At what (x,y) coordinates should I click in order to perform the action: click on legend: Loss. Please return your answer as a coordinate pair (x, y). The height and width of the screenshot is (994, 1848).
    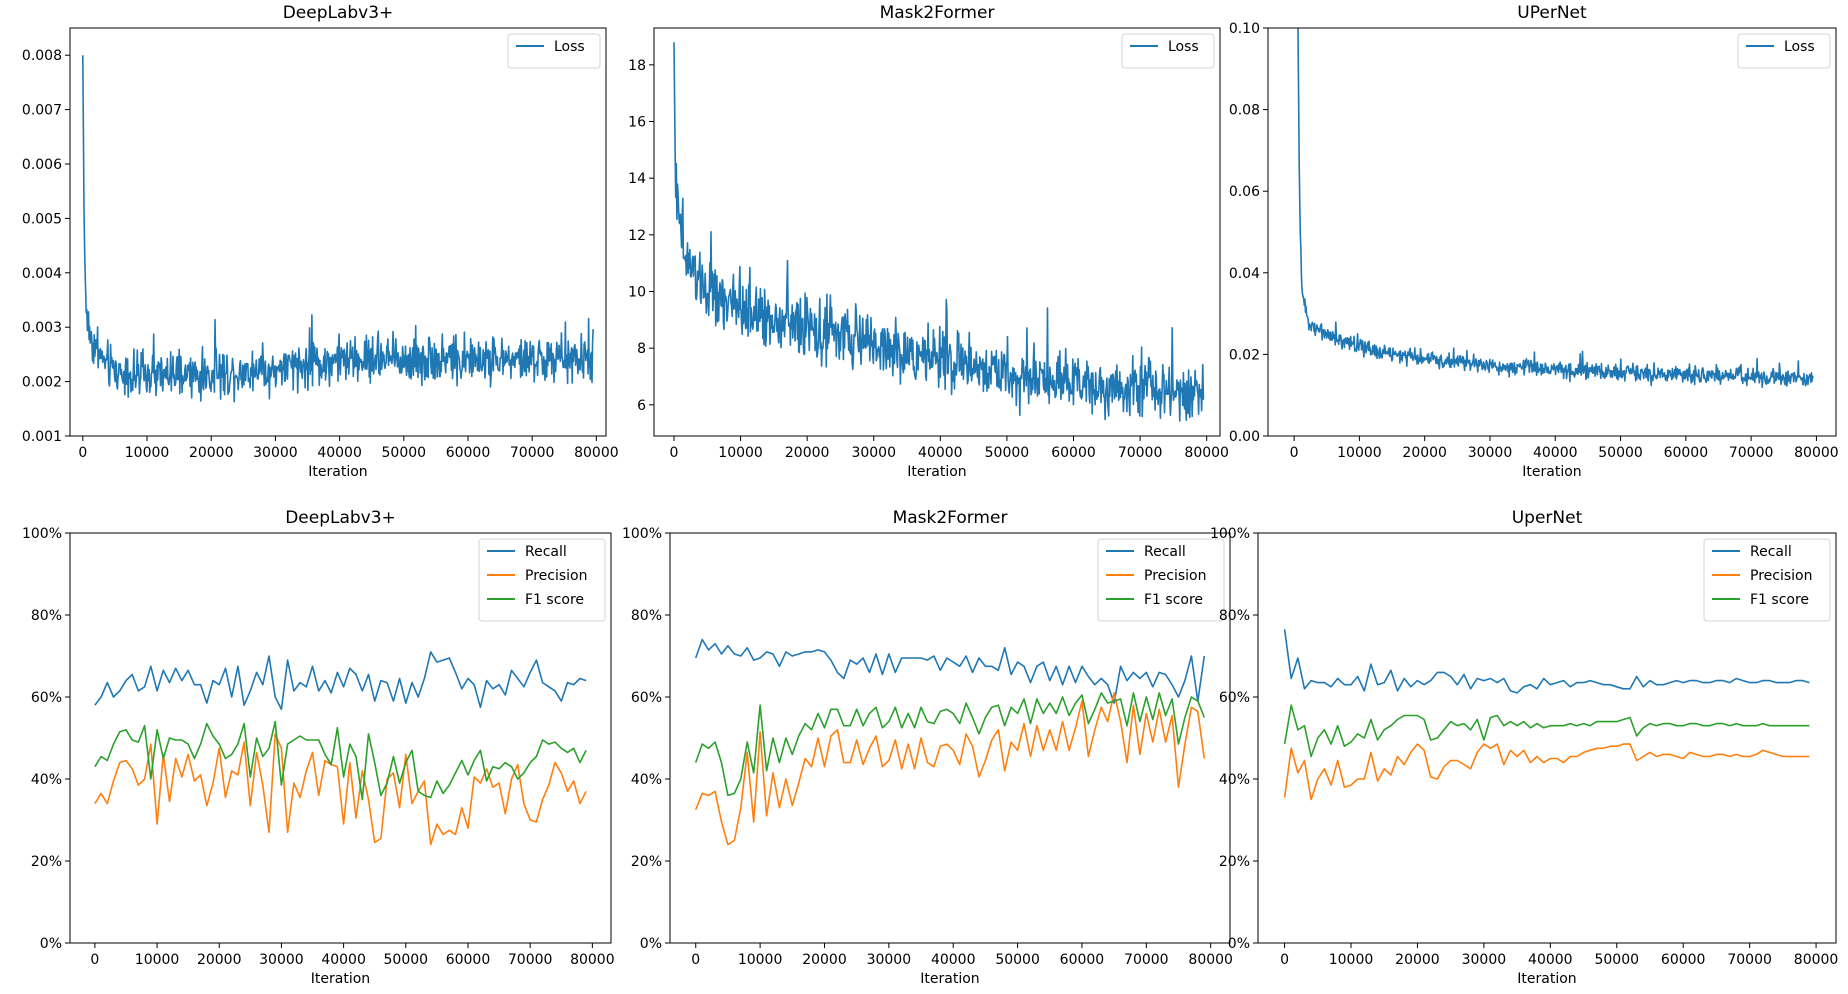
    Looking at the image, I should click on (554, 51).